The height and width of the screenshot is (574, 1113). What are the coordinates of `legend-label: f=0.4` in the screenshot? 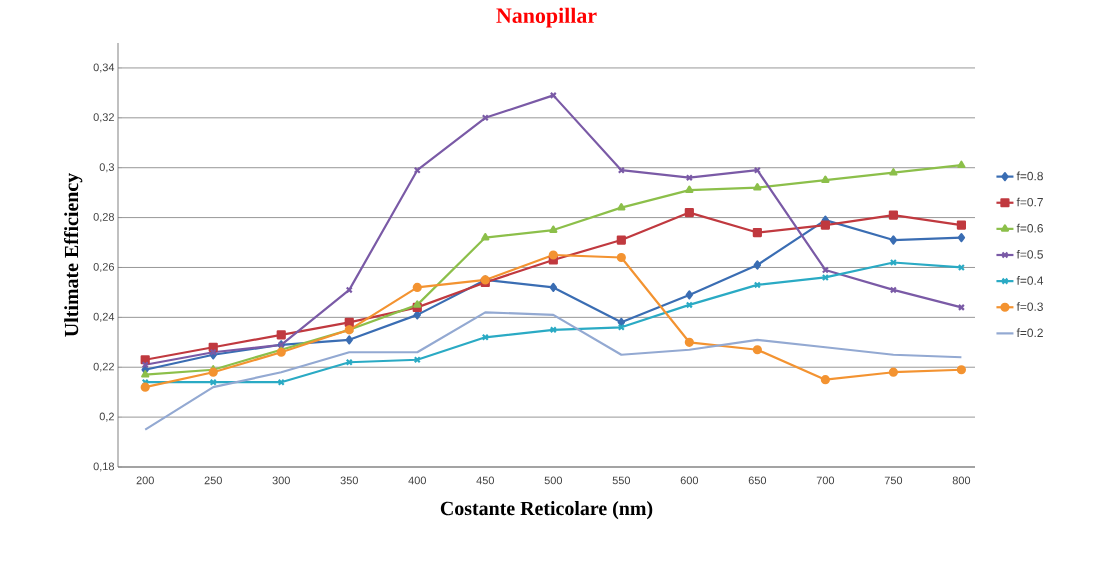 It's located at (1030, 280).